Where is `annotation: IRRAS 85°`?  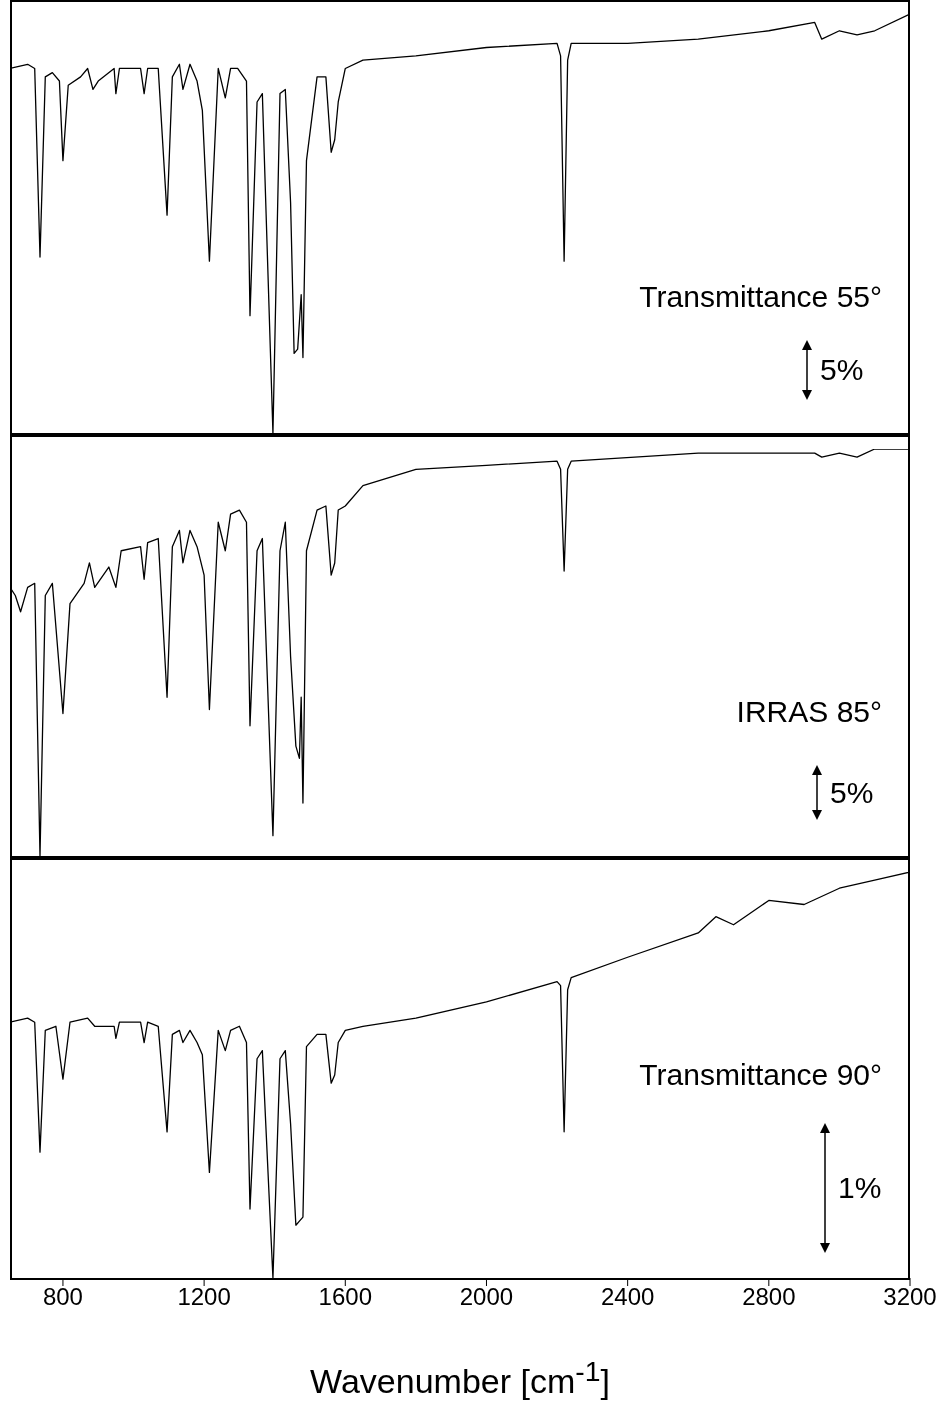
annotation: IRRAS 85° is located at coordinates (809, 712).